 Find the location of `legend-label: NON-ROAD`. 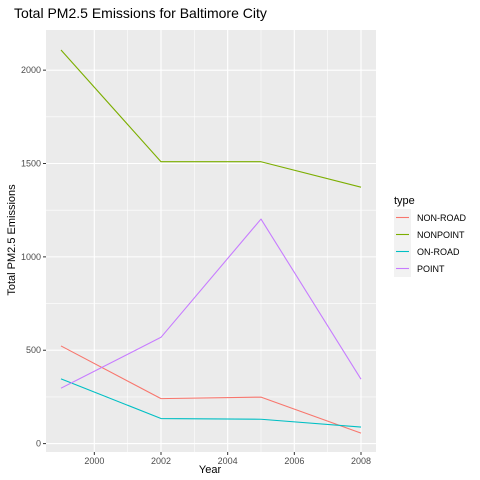

legend-label: NON-ROAD is located at coordinates (441, 218).